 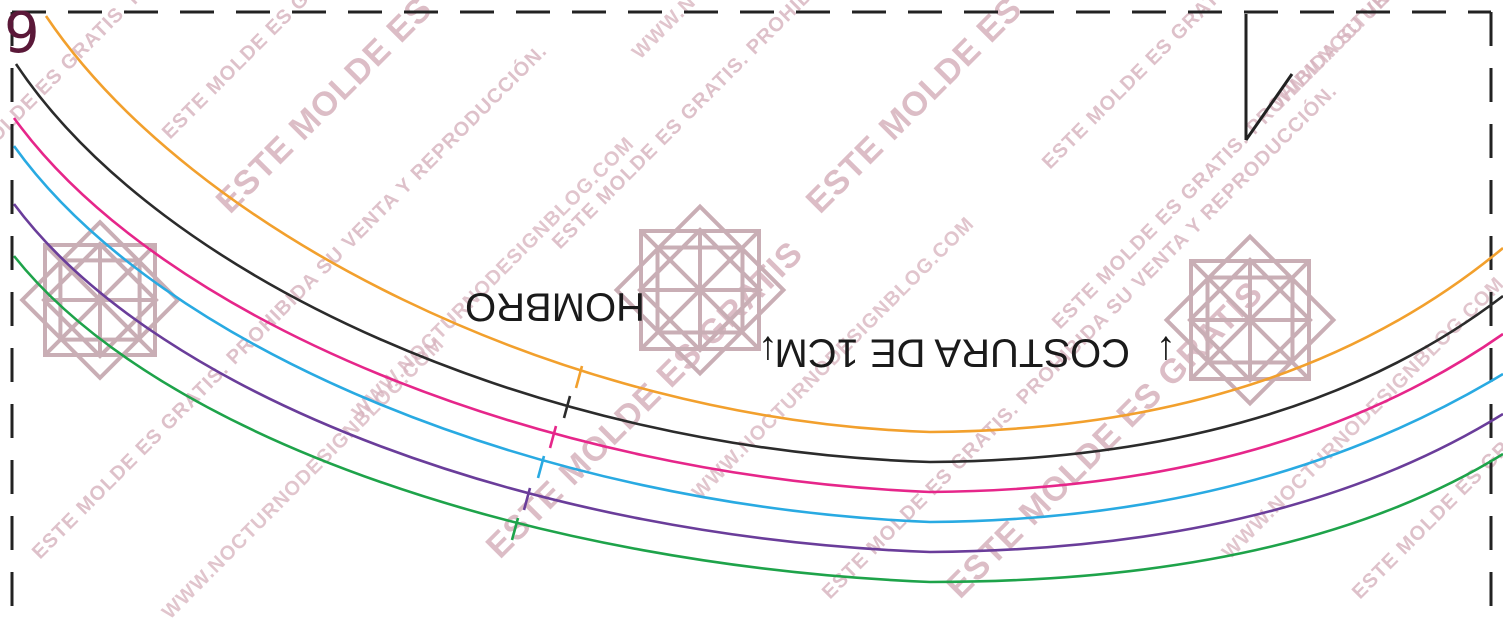 I want to click on seam-label-group: COSTURA DE 1CM, so click(x=952, y=352).